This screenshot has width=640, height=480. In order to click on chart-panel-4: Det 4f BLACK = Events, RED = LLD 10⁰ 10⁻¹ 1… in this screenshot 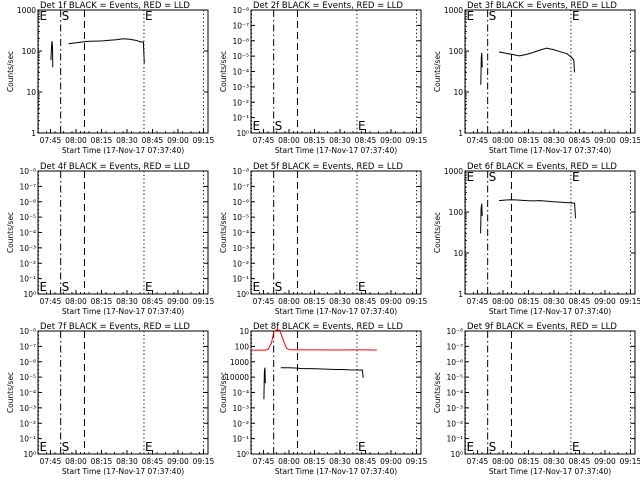, I will do `click(110, 239)`.